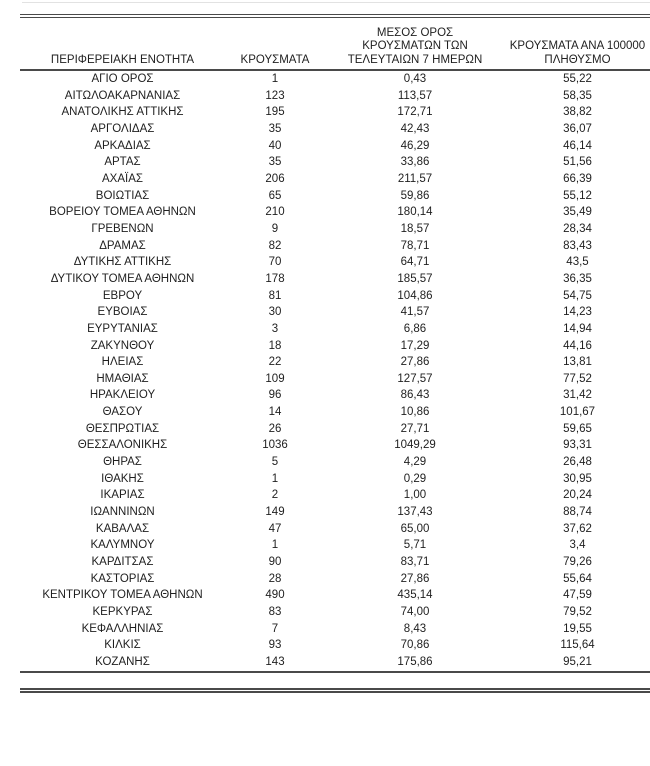 This screenshot has height=766, width=650. I want to click on avg-7day-cell: 1,00, so click(415, 495).